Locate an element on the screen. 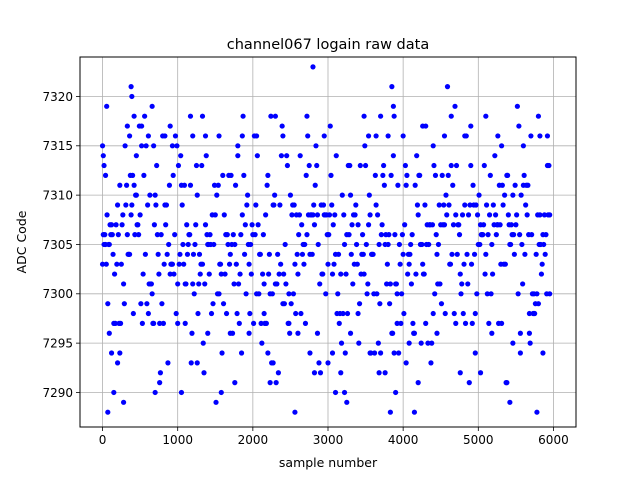 This screenshot has width=640, height=484. y-tick-label: 7295 is located at coordinates (57, 343).